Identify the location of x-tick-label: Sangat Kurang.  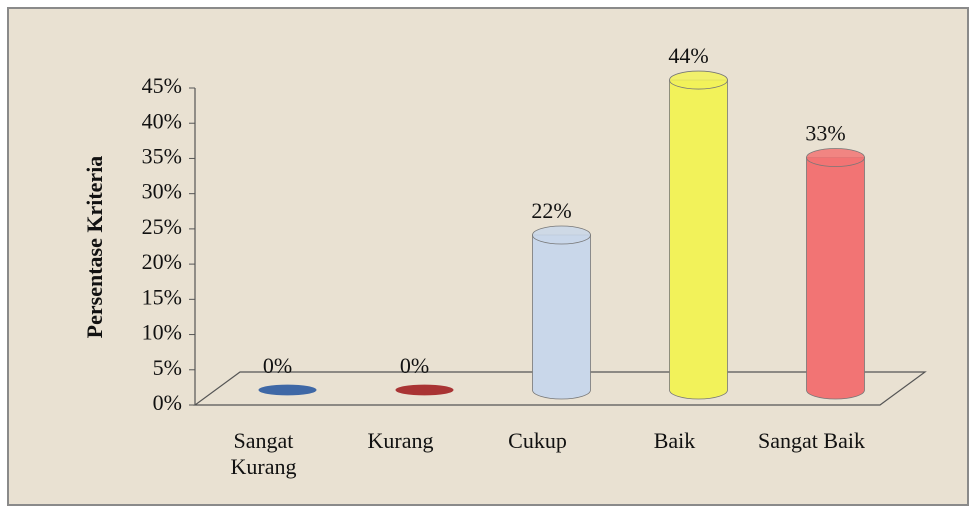
(263, 453).